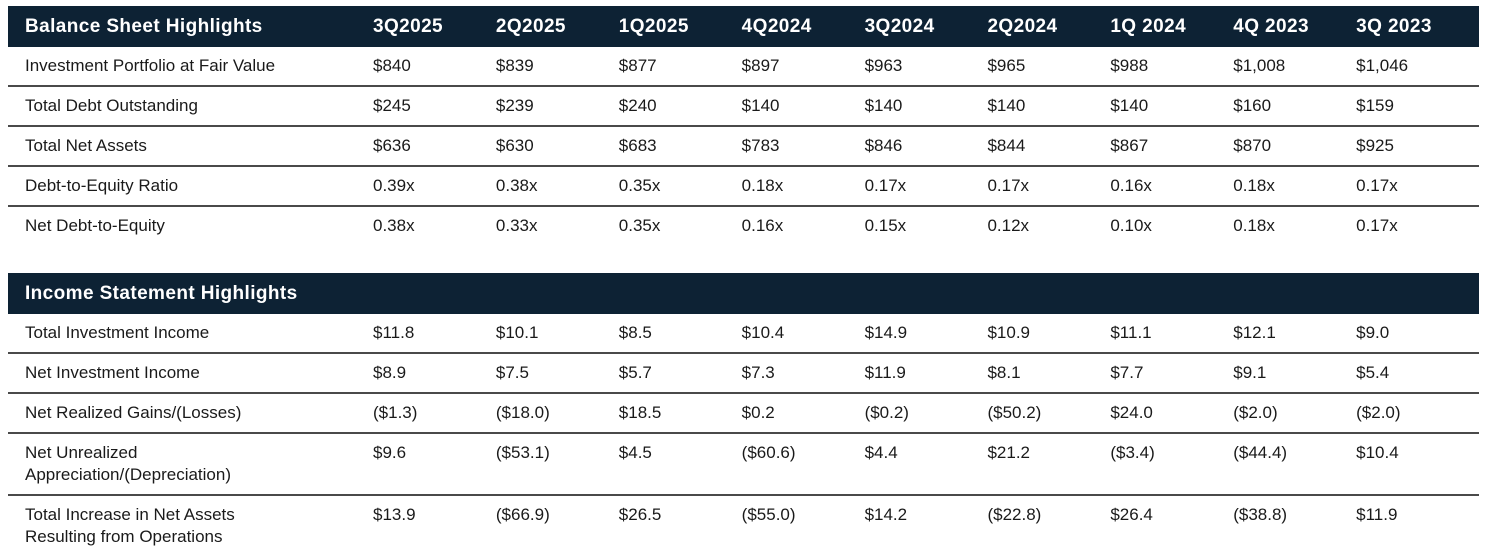 Image resolution: width=1486 pixels, height=555 pixels. I want to click on cell-value: ($0.2), so click(926, 412).